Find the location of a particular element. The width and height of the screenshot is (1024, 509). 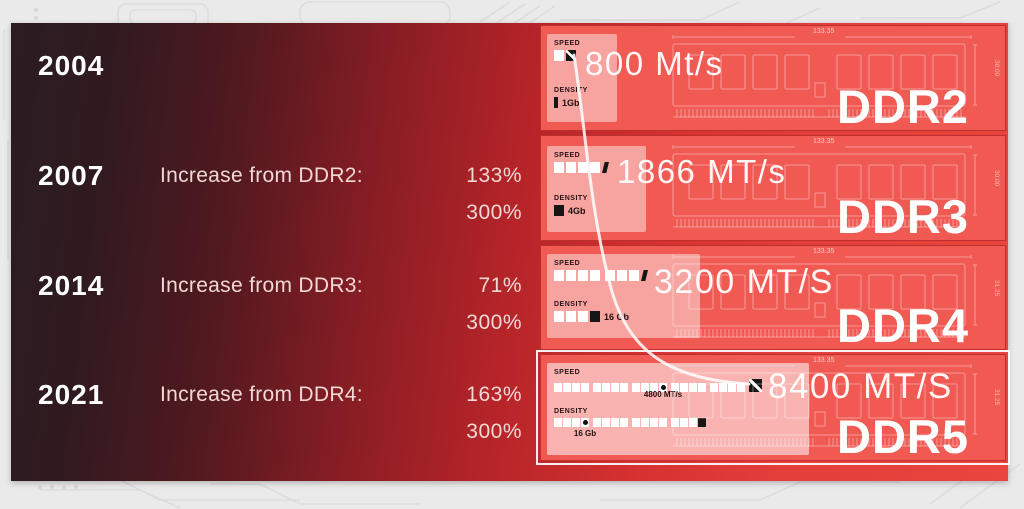

increase-label: Increase from DDR2: is located at coordinates (261, 175).